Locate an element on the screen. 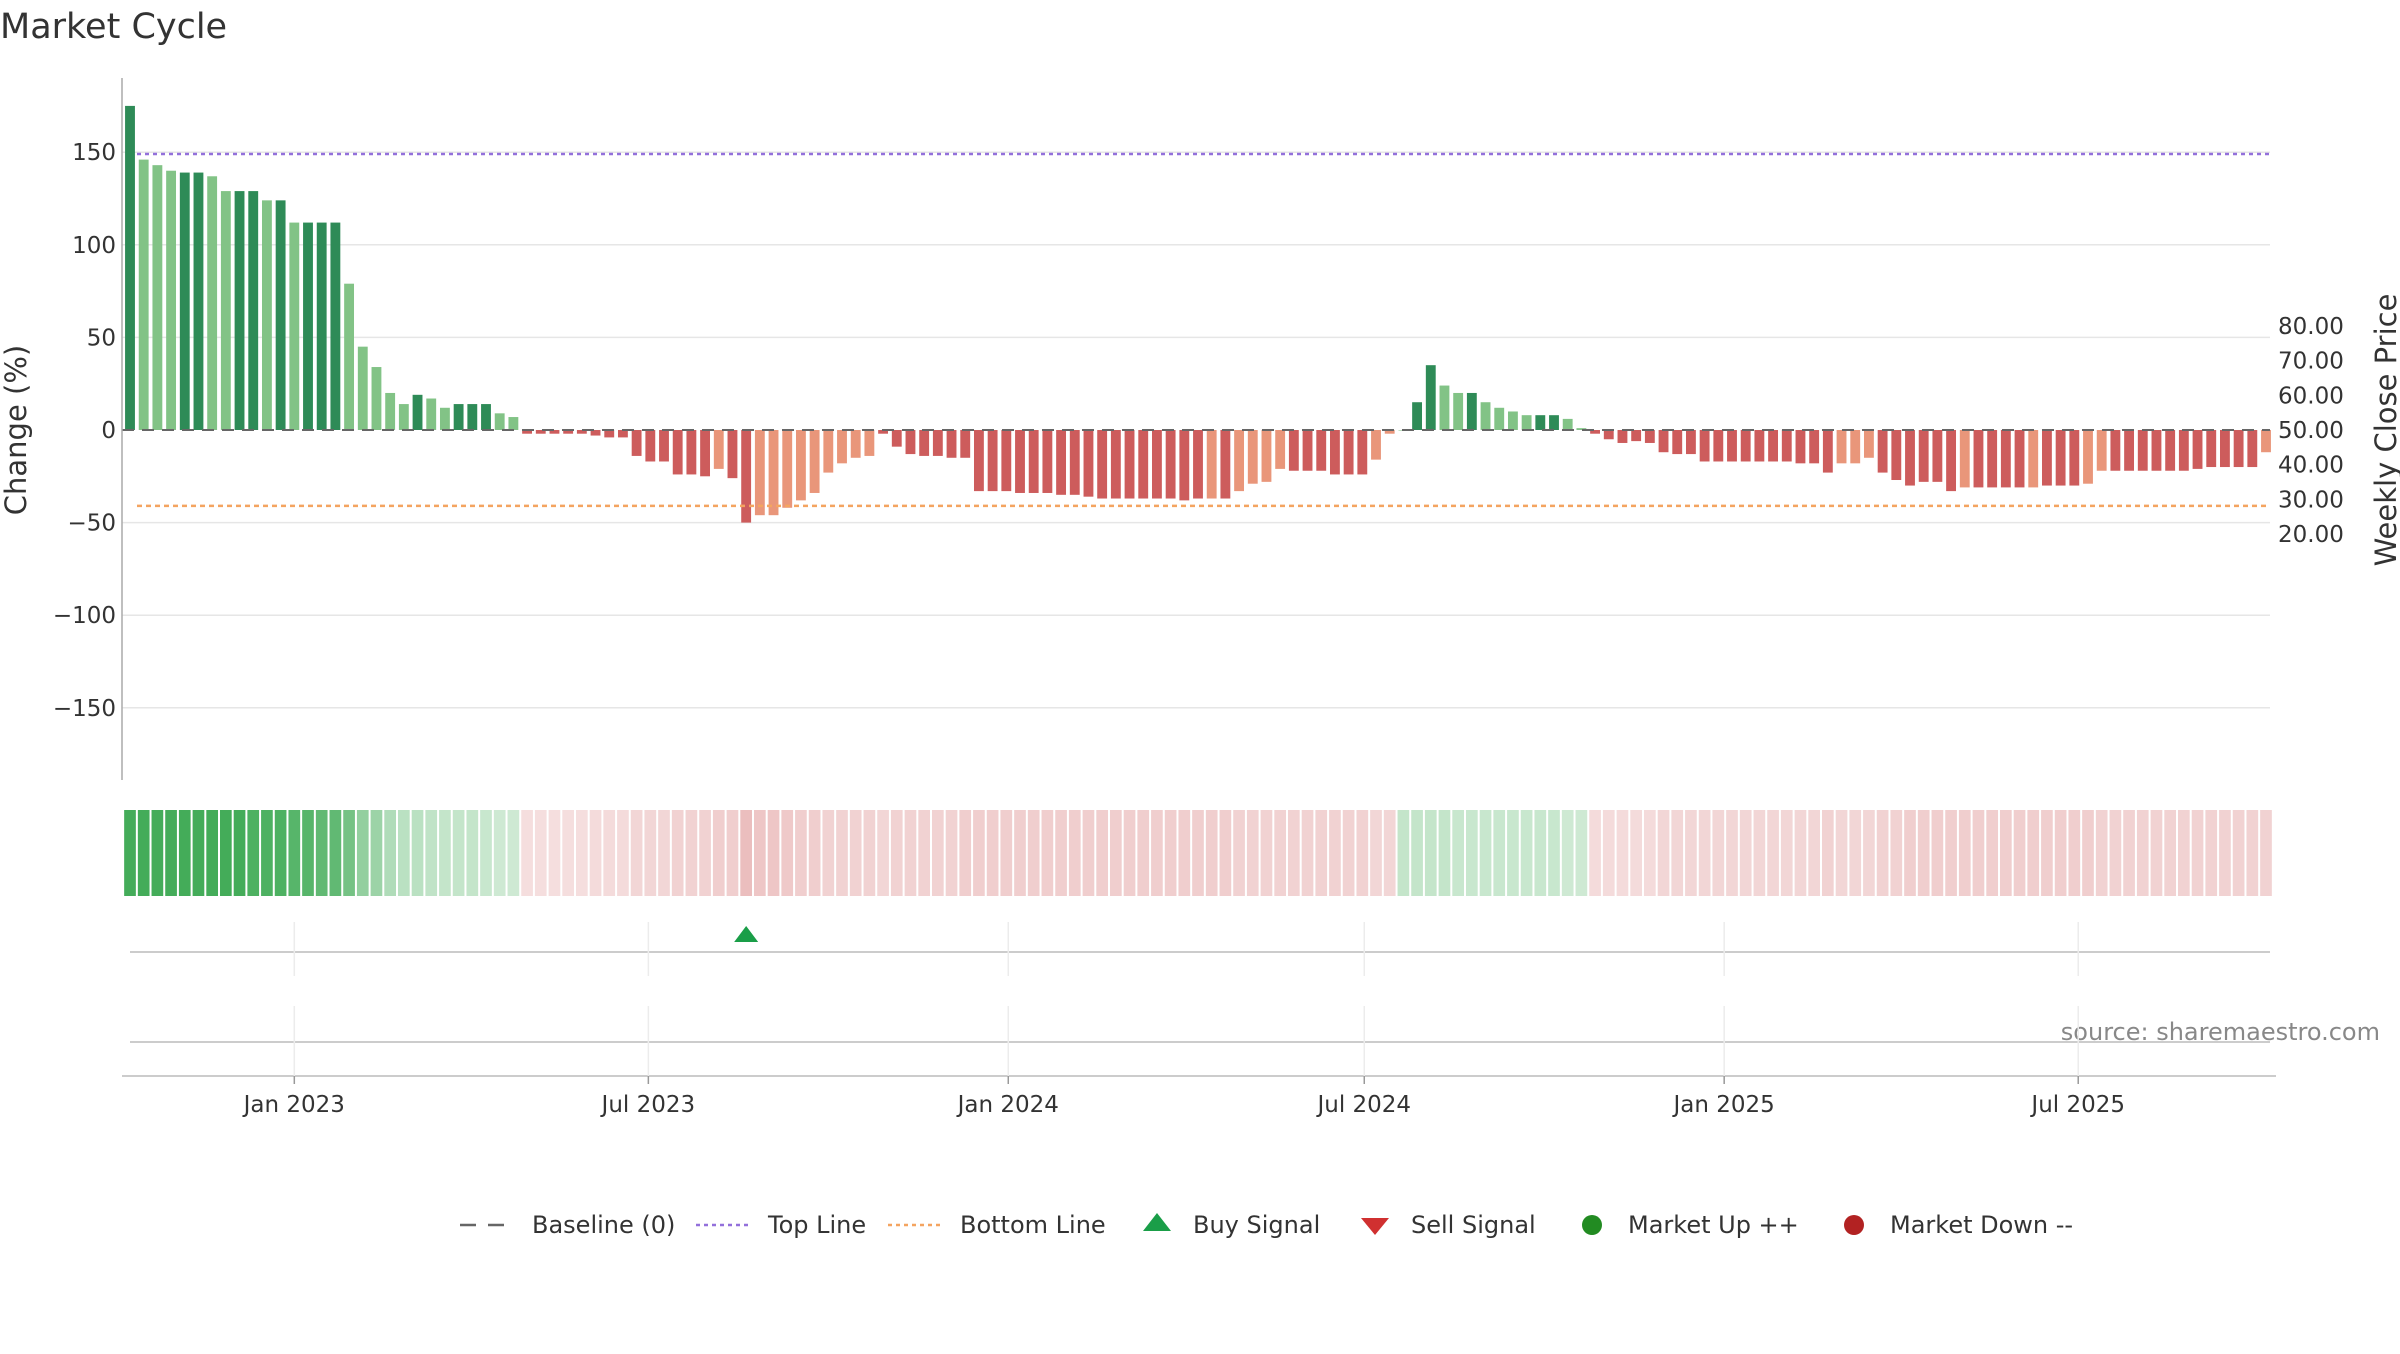  legend-item: Baseline (0) is located at coordinates (567, 1225).